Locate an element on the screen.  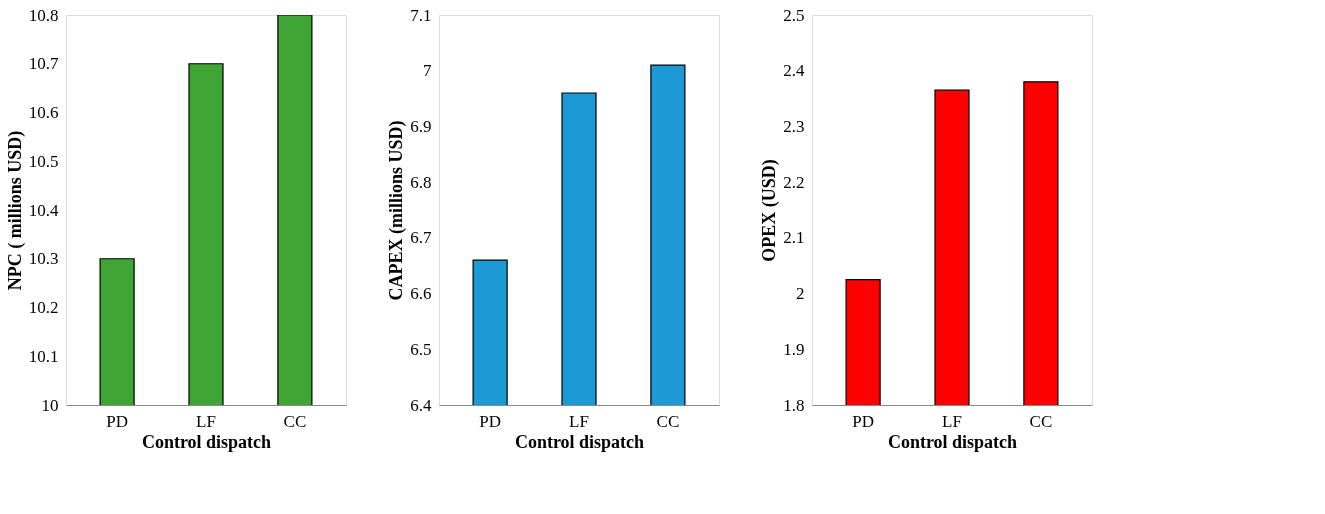
y-tick-label: 10.2 is located at coordinates (43, 307).